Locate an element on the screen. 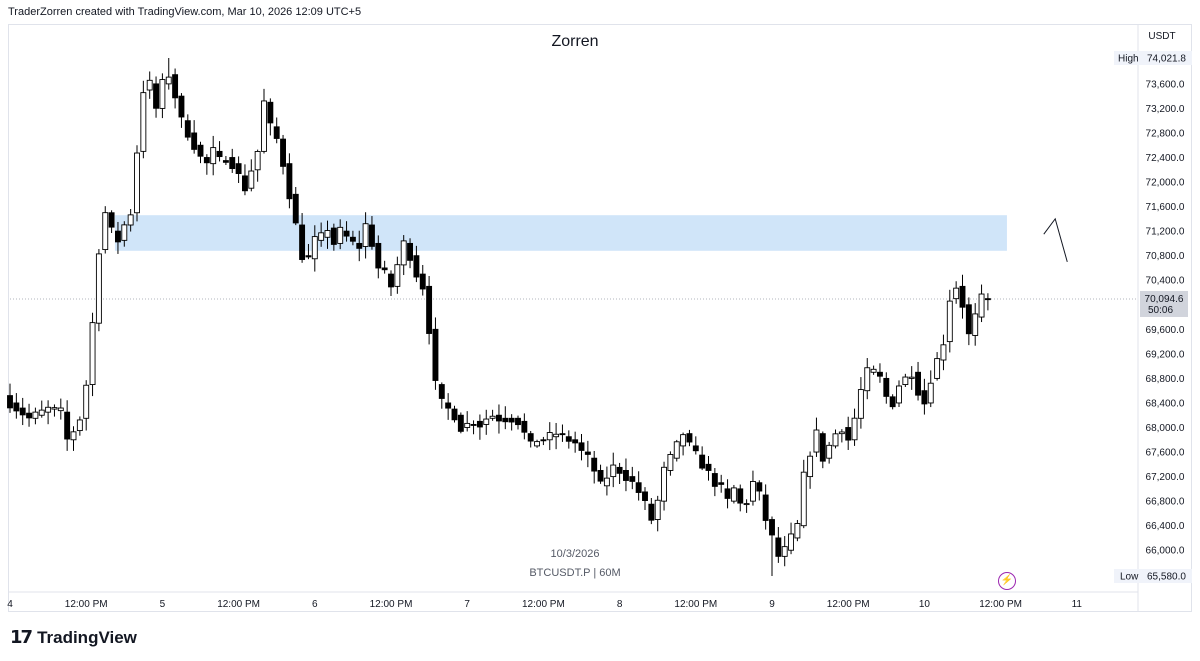 The width and height of the screenshot is (1200, 661). chart-watermark-title: Zorren is located at coordinates (575, 41).